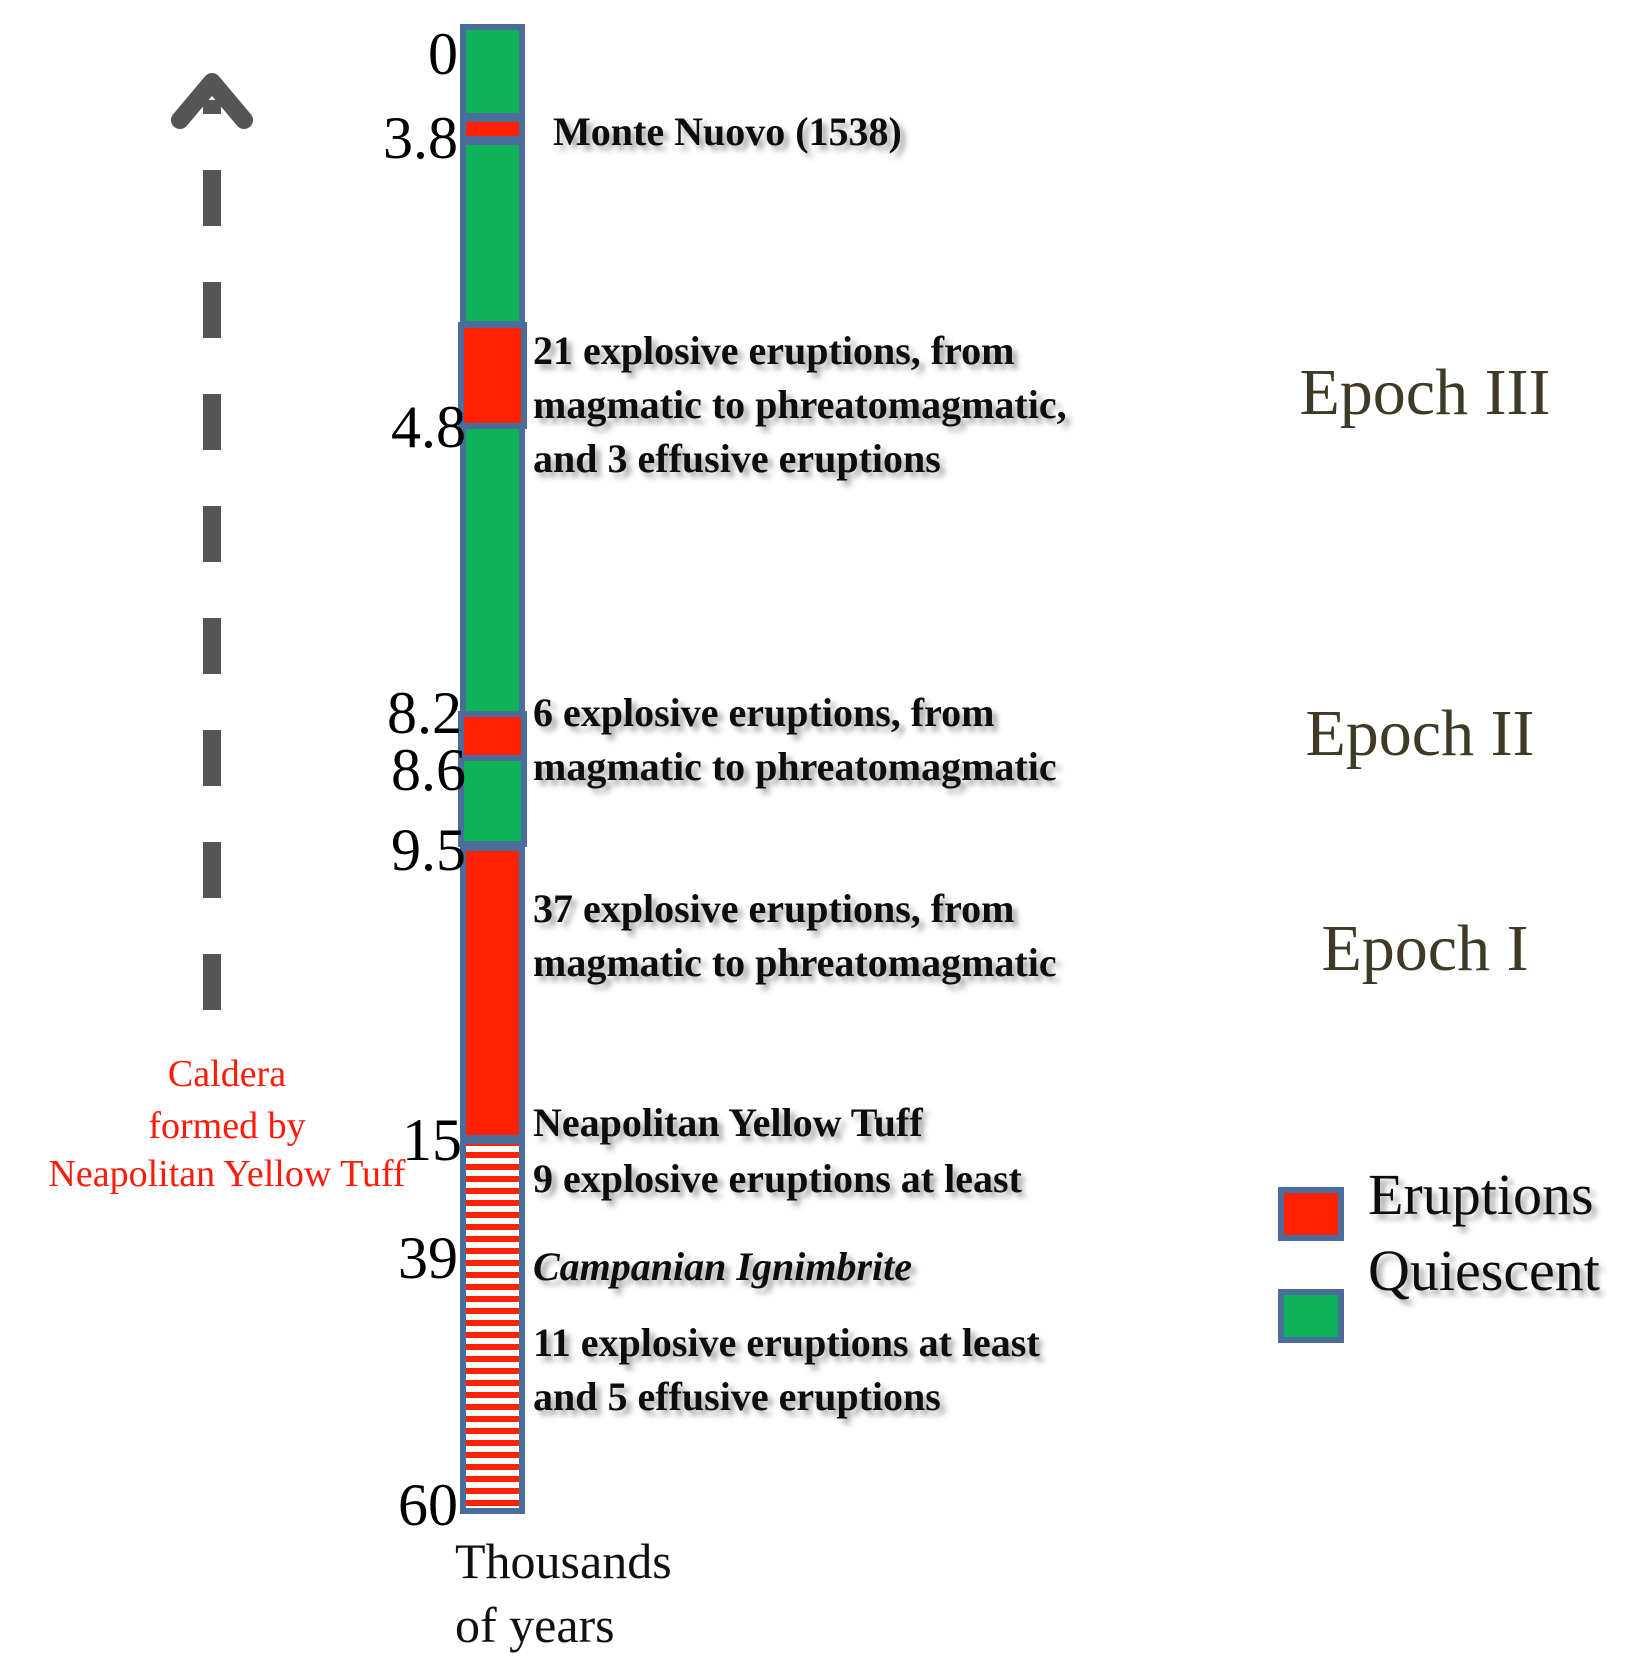 The image size is (1651, 1662). Describe the element at coordinates (773, 908) in the screenshot. I see `event-epoch1-line: 37 explosive eruptions, from` at that location.